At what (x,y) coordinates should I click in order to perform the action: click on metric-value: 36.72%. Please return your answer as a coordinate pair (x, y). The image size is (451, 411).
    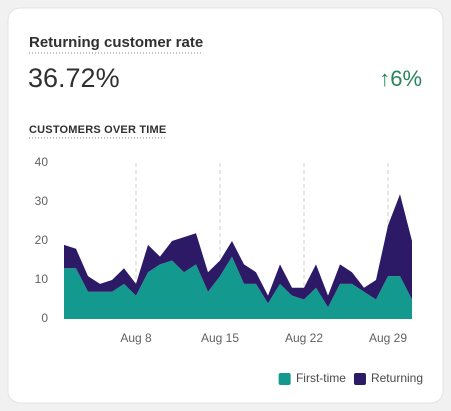
    Looking at the image, I should click on (74, 78).